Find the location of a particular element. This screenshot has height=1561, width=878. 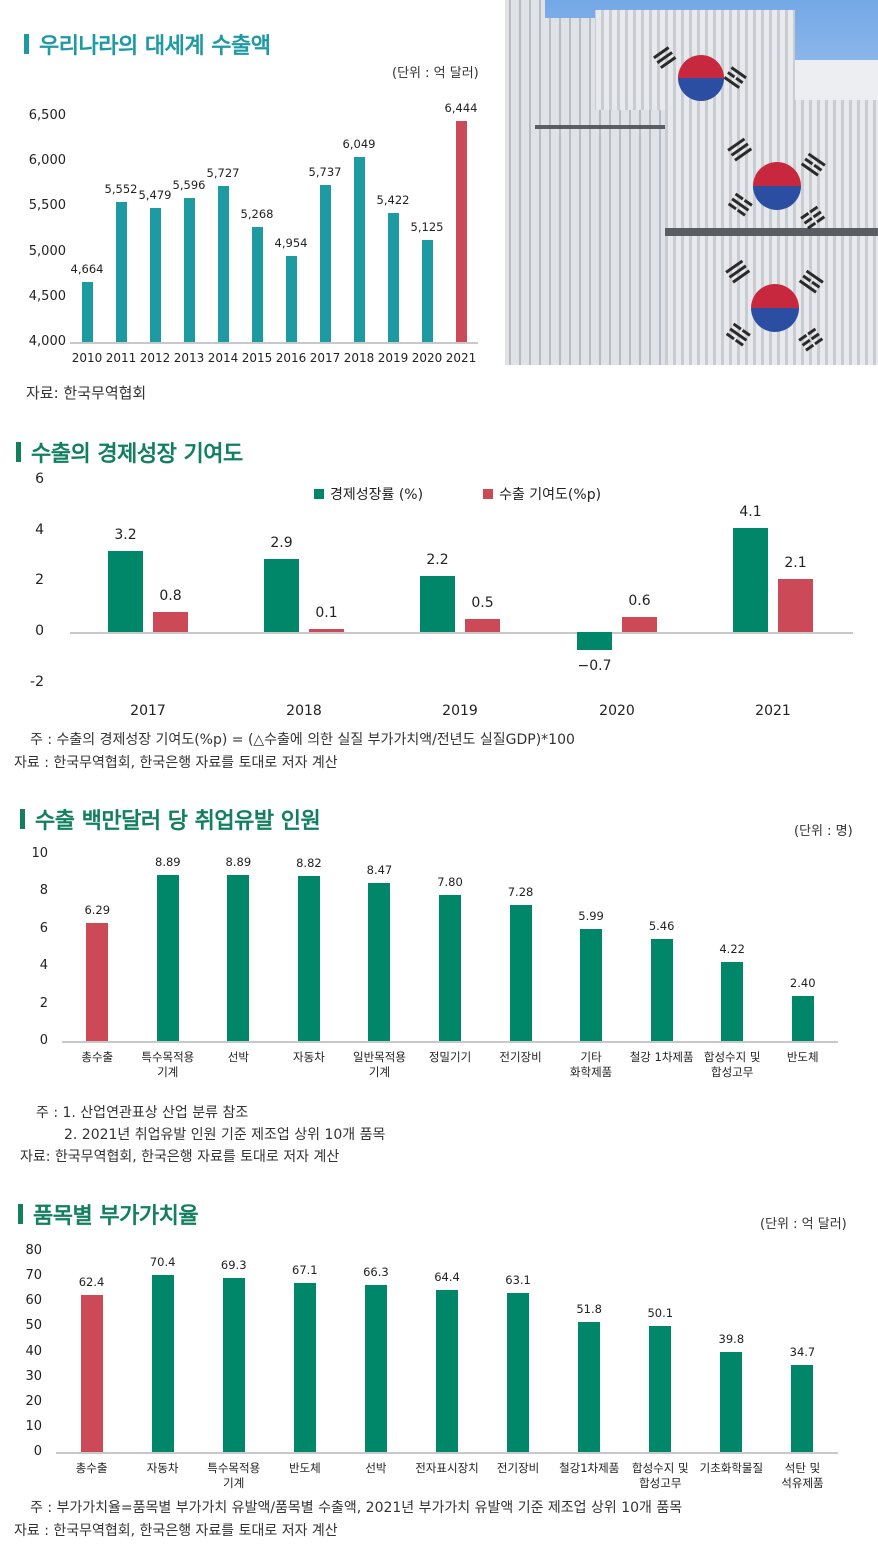

growth-value-label: 4.1 is located at coordinates (750, 512).